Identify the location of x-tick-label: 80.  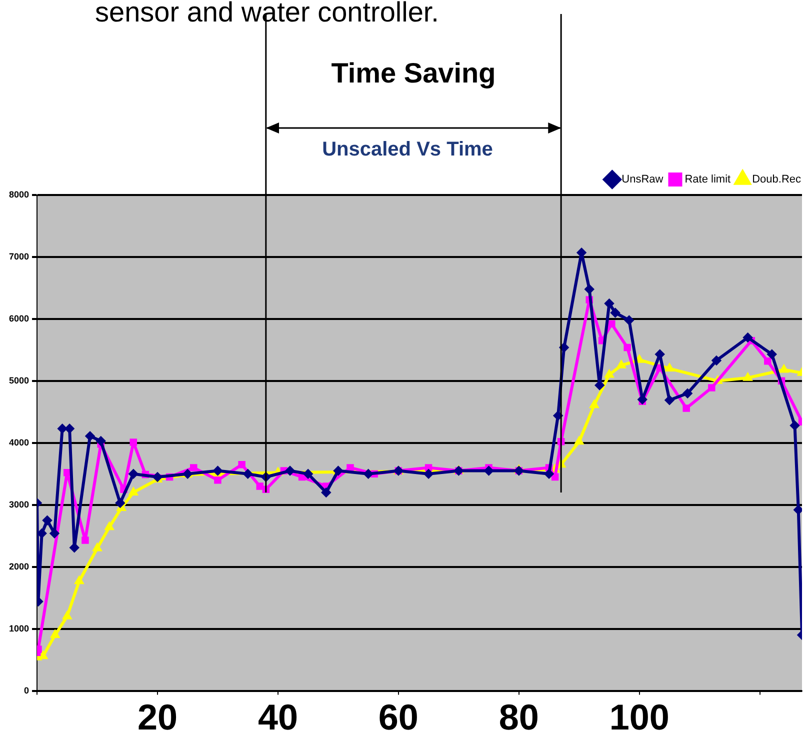
(518, 717).